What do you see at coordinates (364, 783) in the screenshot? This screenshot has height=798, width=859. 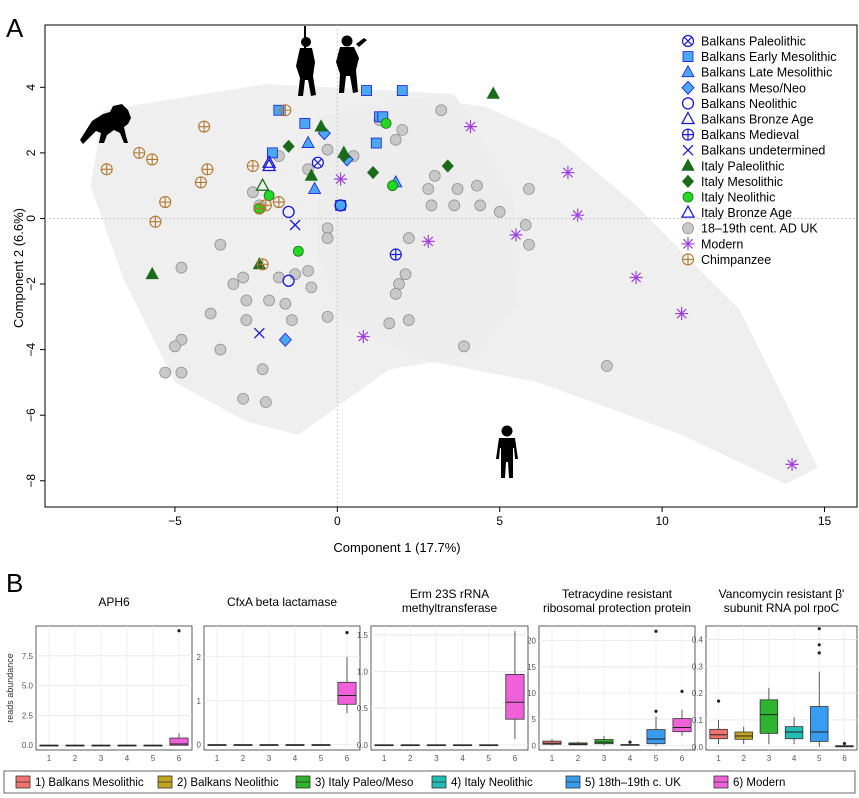 I see `legend-b-label: 3) Italy Paleo/Meso` at bounding box center [364, 783].